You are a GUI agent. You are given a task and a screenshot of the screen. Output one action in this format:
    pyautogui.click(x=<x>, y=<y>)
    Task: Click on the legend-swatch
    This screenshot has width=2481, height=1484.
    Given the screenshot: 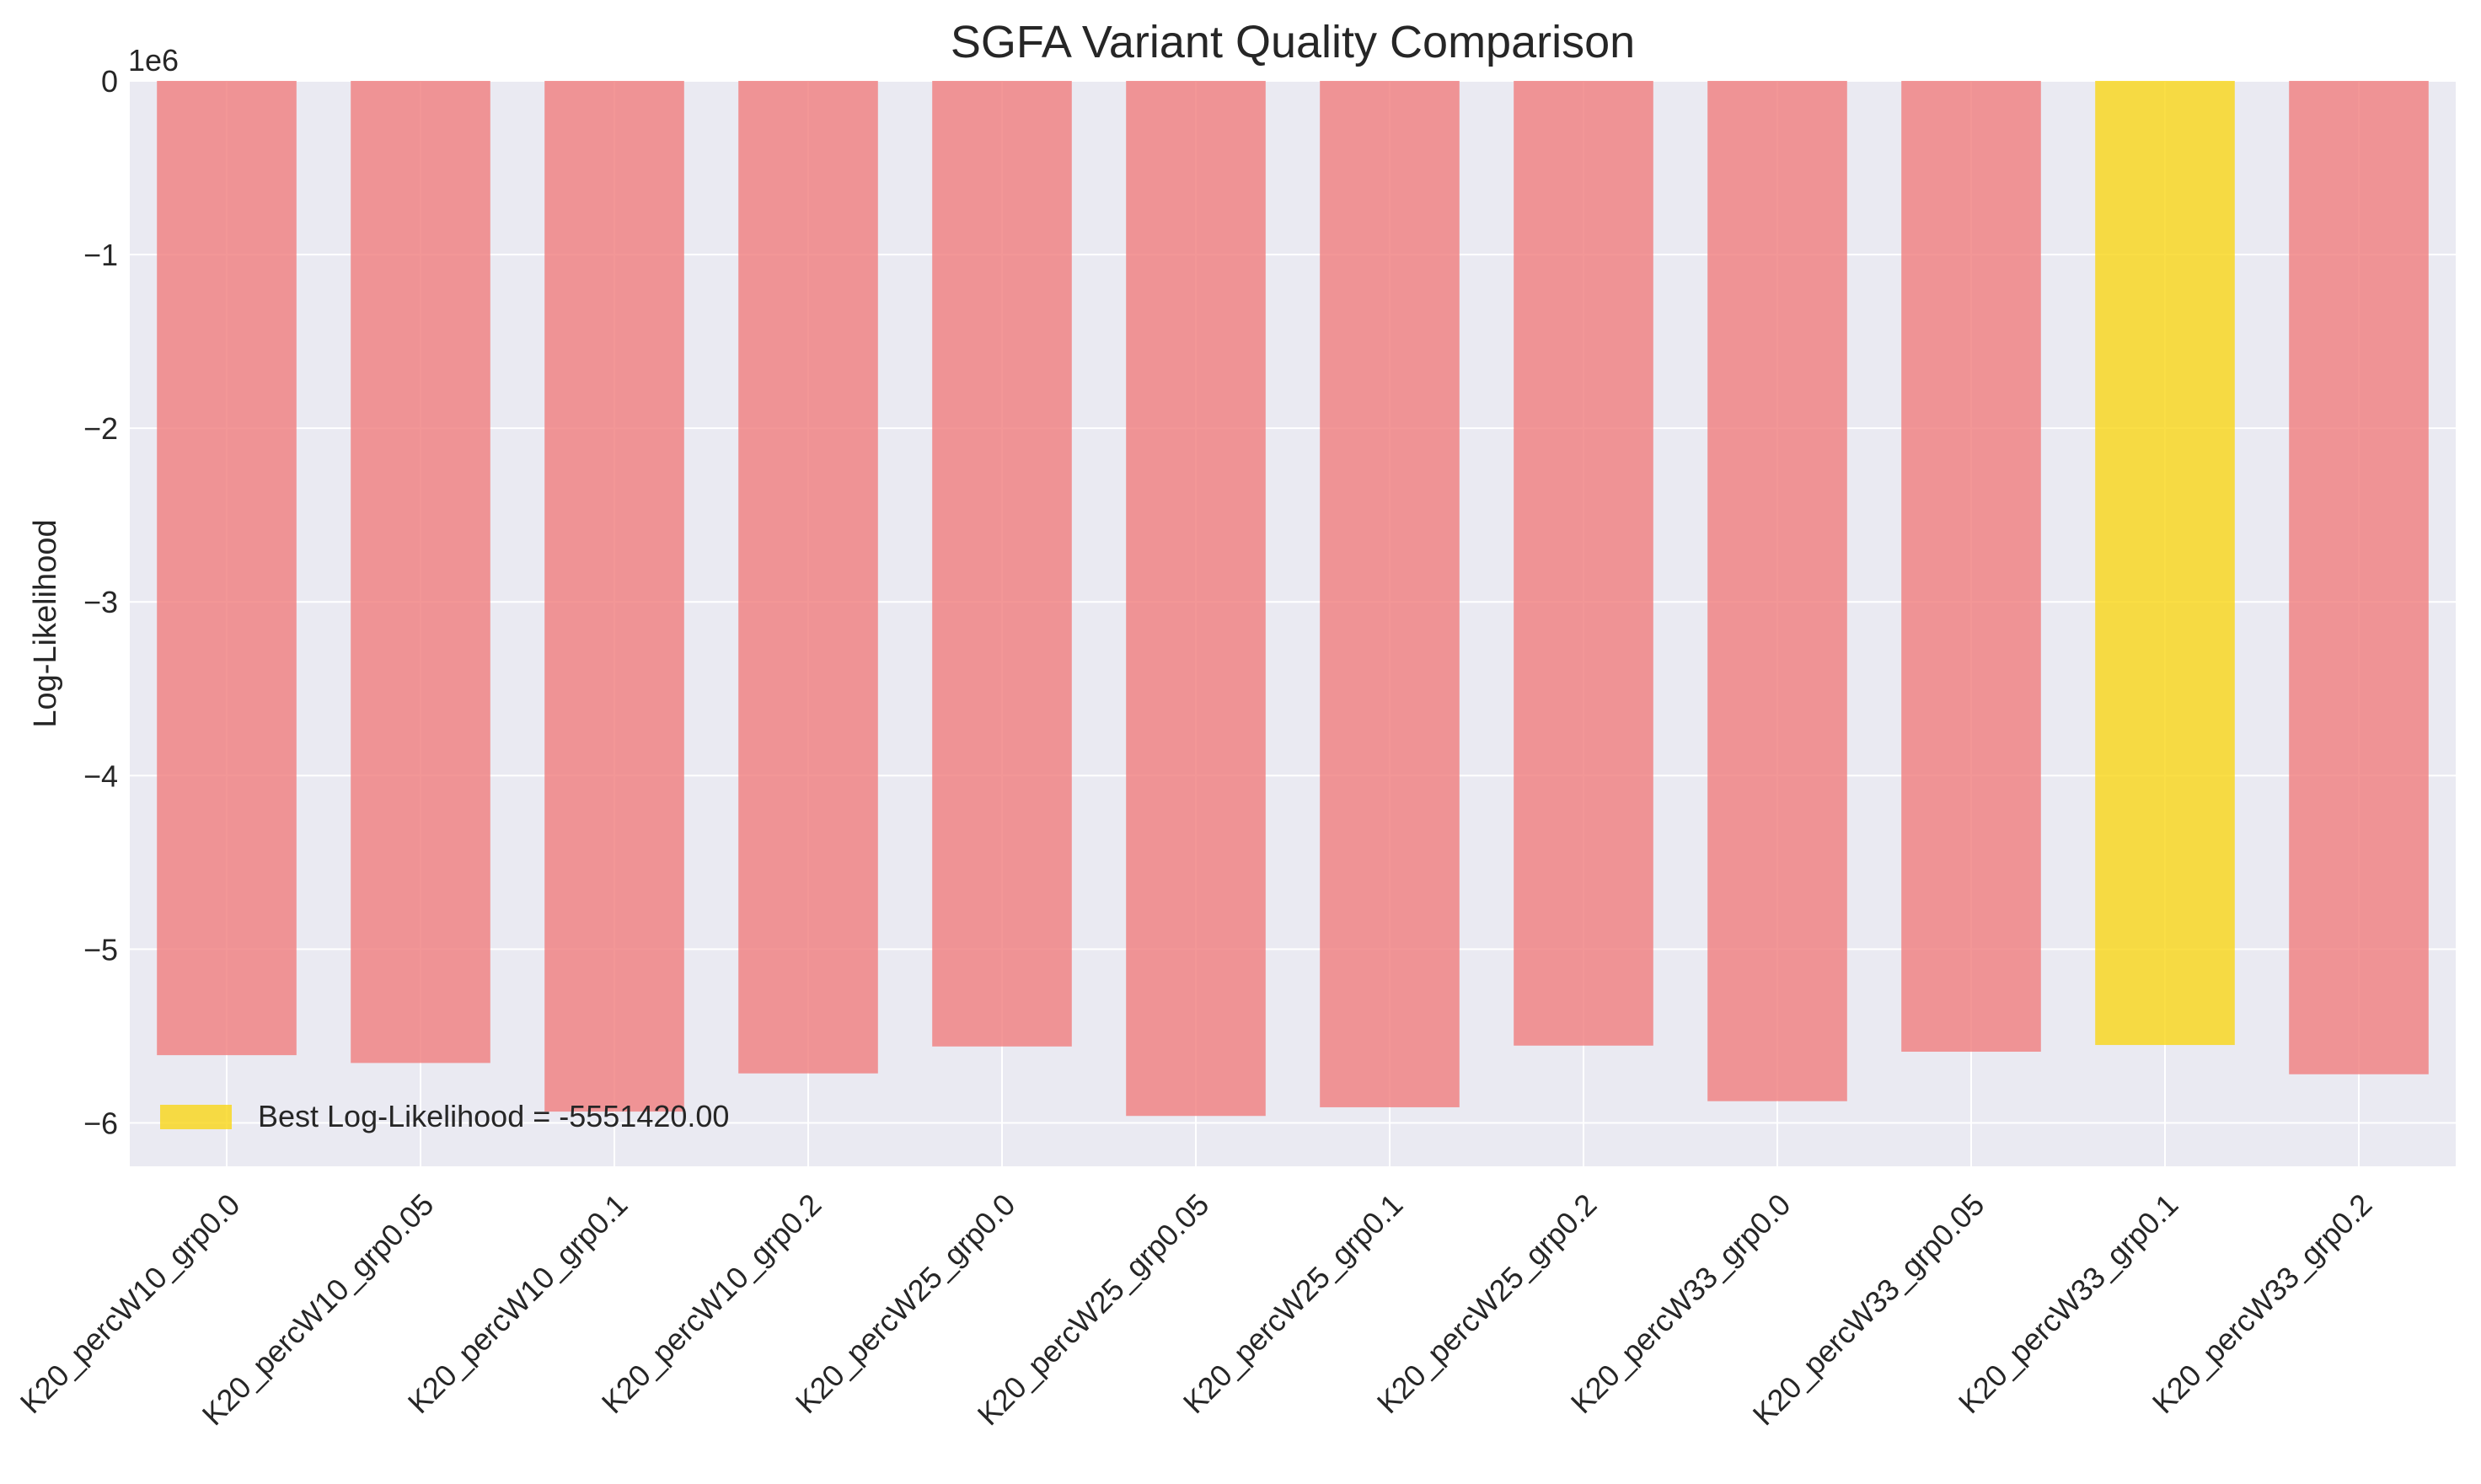 What is the action you would take?
    pyautogui.click(x=196, y=1117)
    